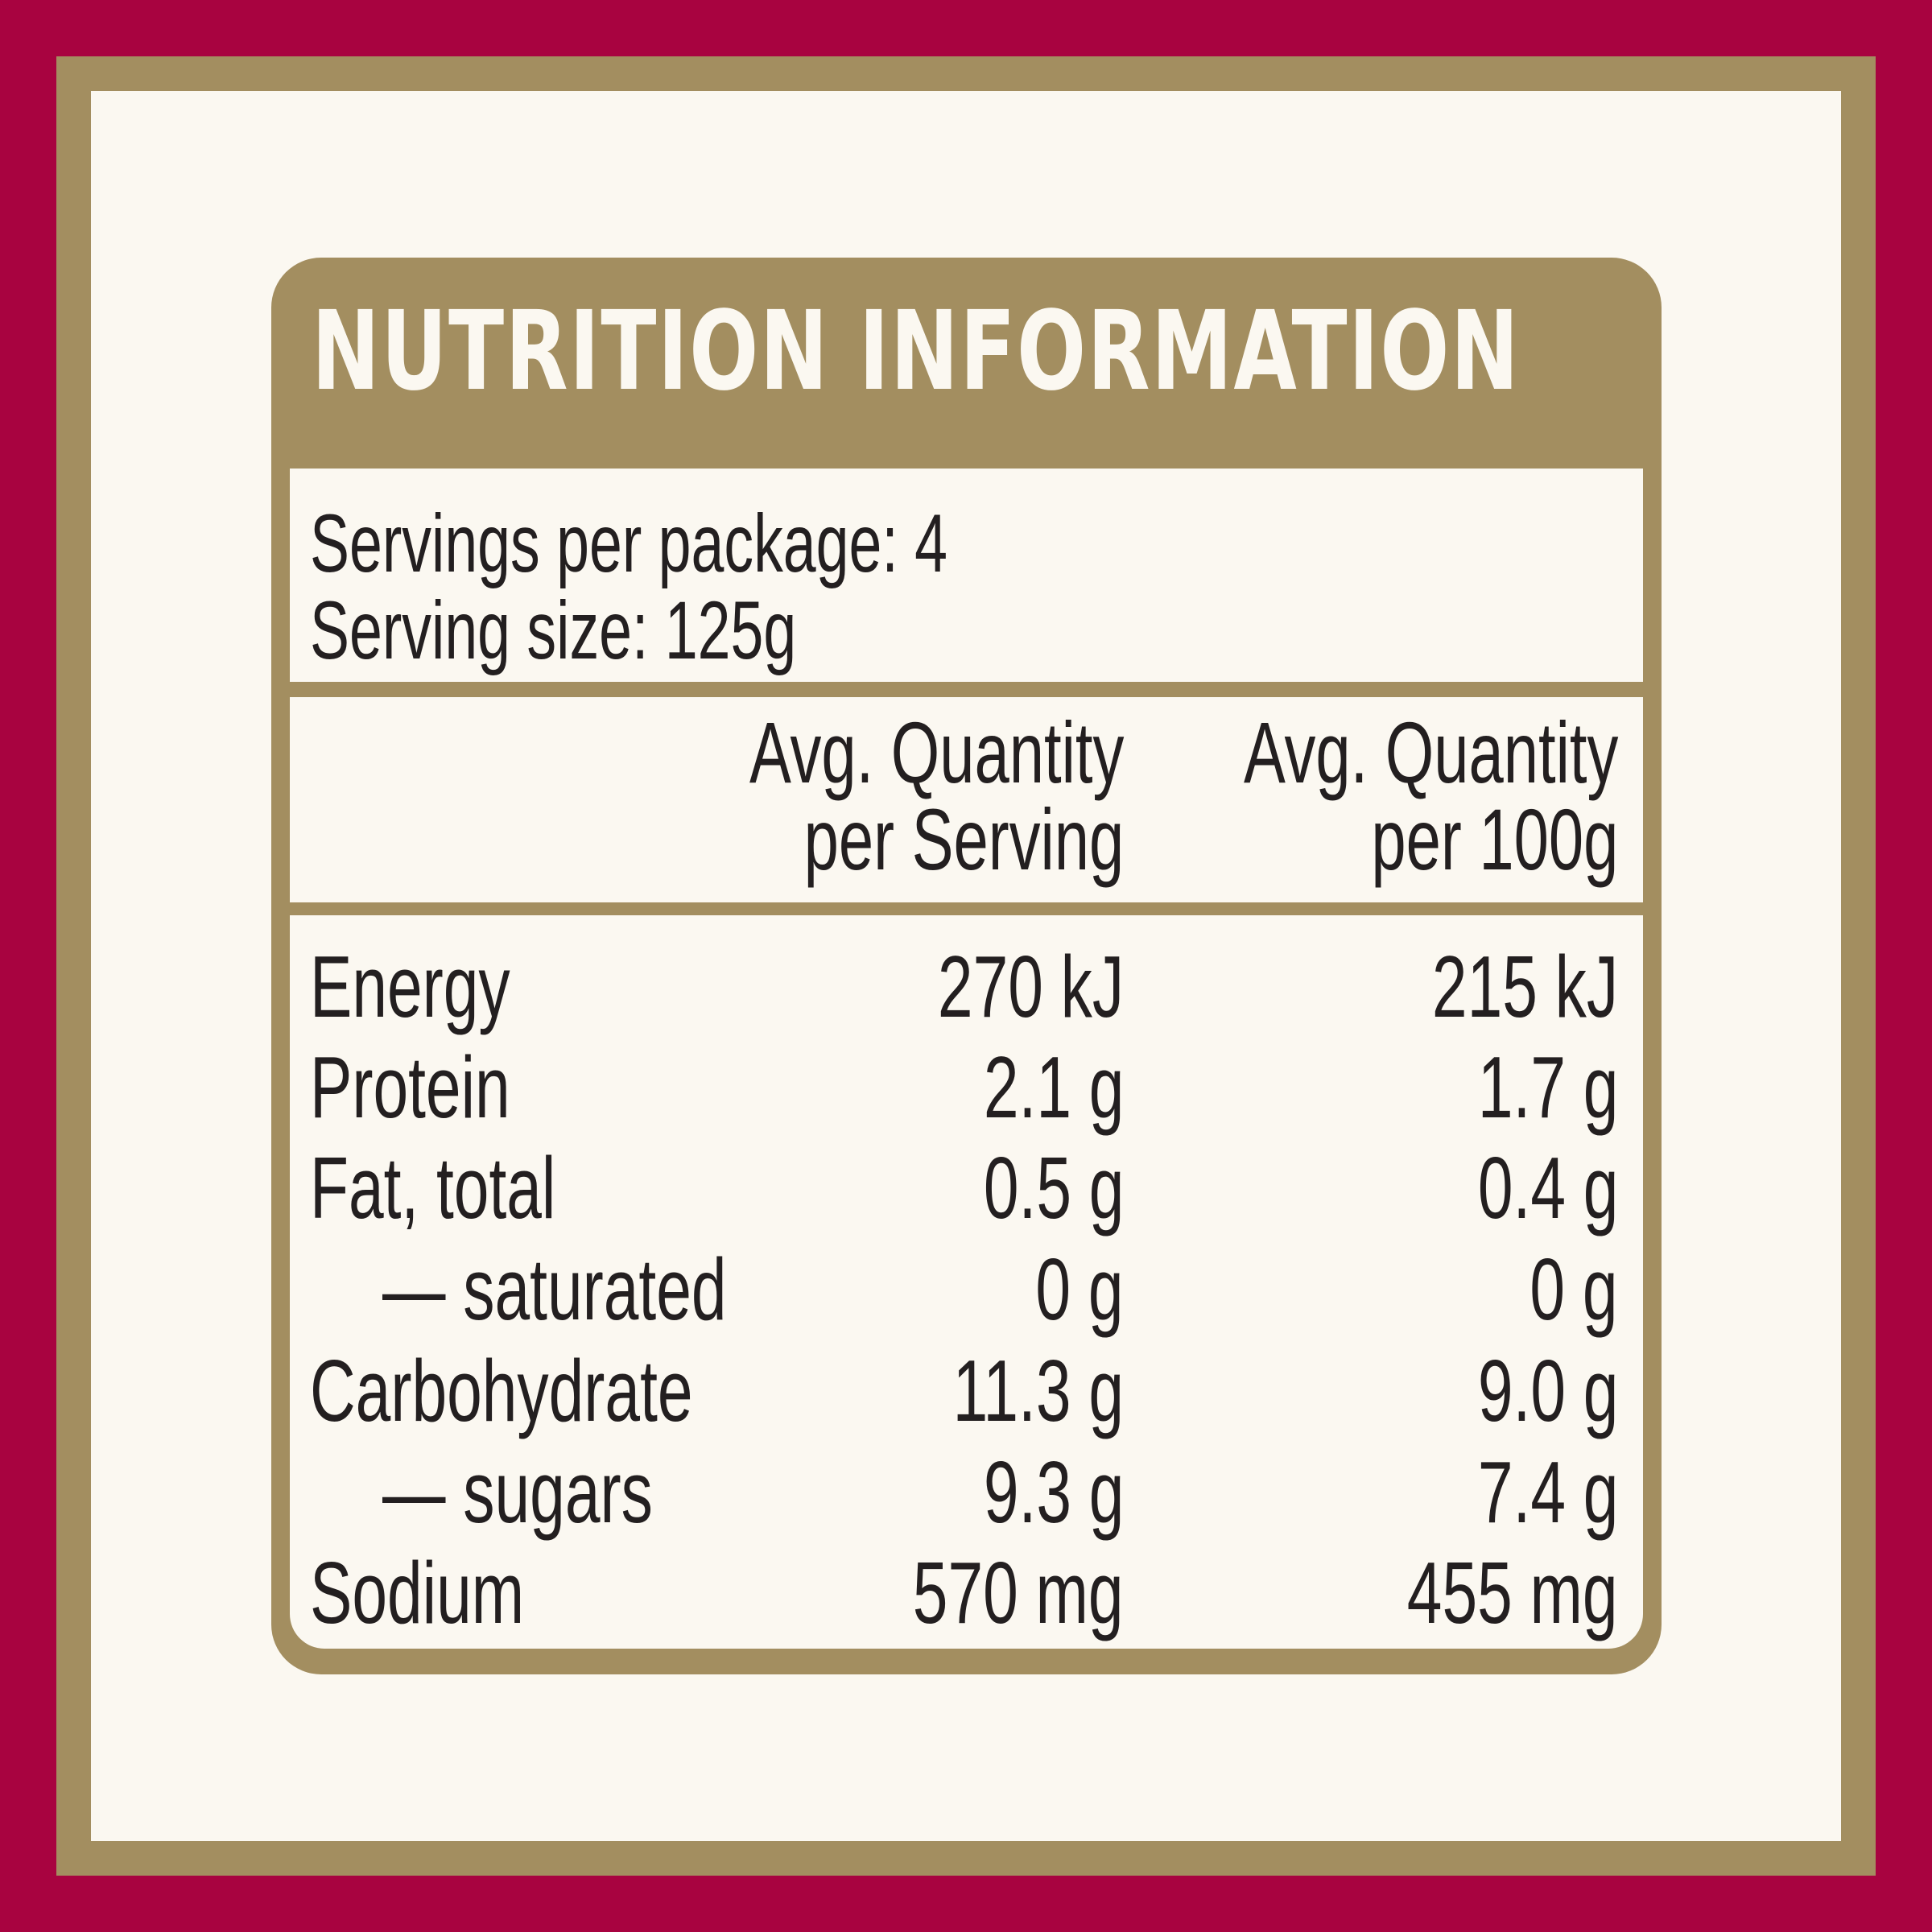  What do you see at coordinates (1053, 1188) in the screenshot?
I see `per-serving-value: 0.5 g` at bounding box center [1053, 1188].